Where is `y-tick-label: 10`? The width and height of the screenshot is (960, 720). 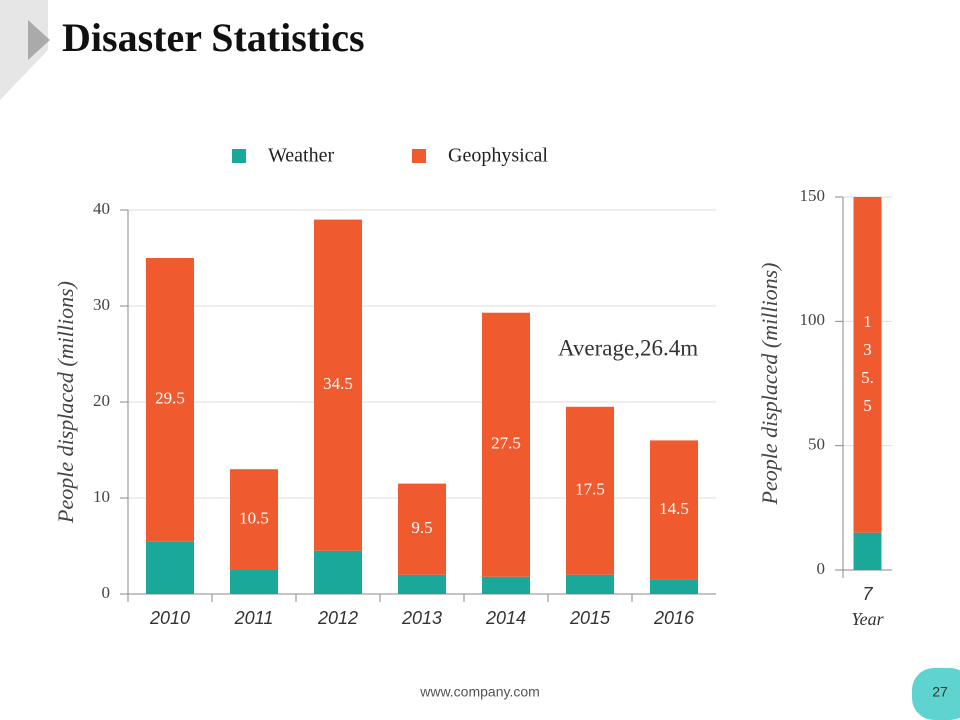
y-tick-label: 10 is located at coordinates (101, 496).